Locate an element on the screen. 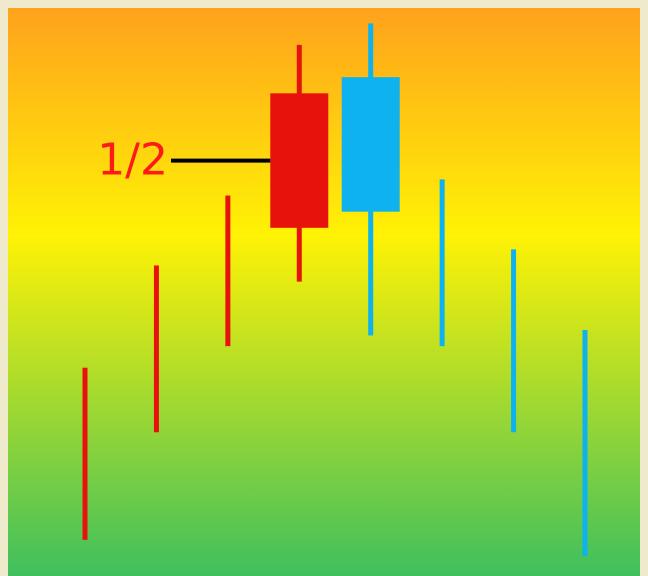  candle-2-bearish is located at coordinates (156, 349).